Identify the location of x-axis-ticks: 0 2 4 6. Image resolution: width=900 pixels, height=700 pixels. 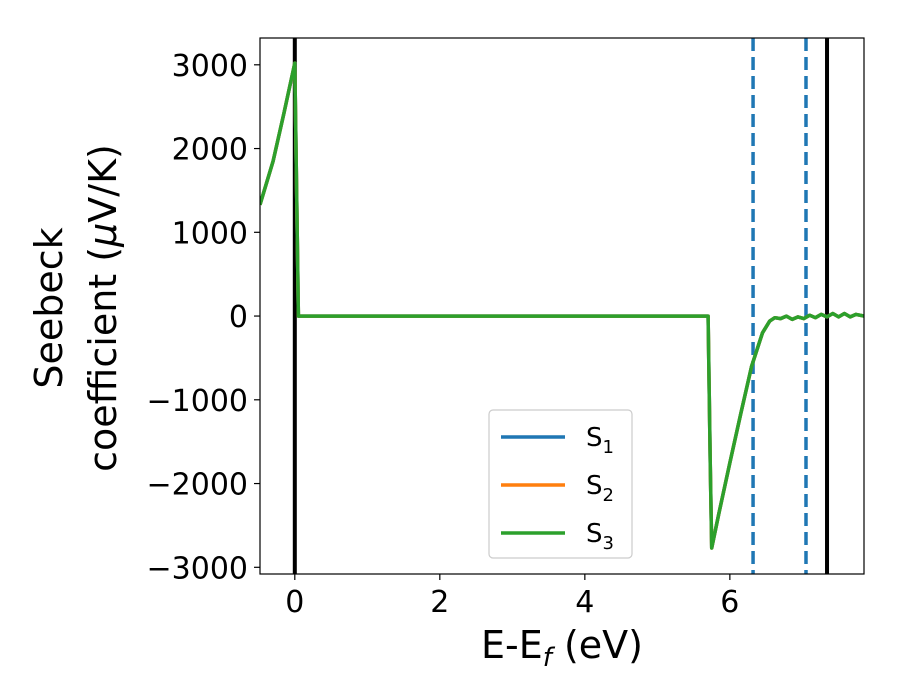
(512, 597).